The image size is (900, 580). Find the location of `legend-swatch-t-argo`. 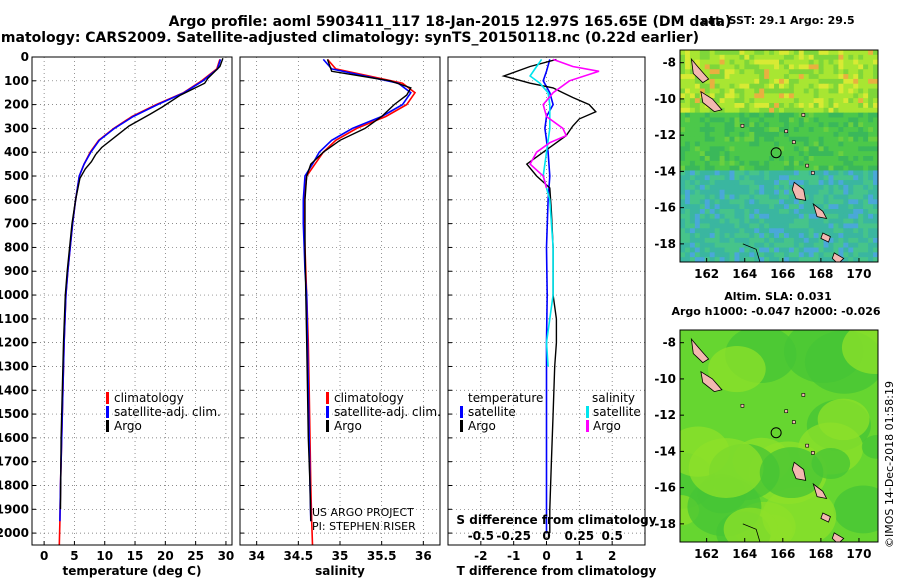

legend-swatch-t-argo is located at coordinates (461, 426).